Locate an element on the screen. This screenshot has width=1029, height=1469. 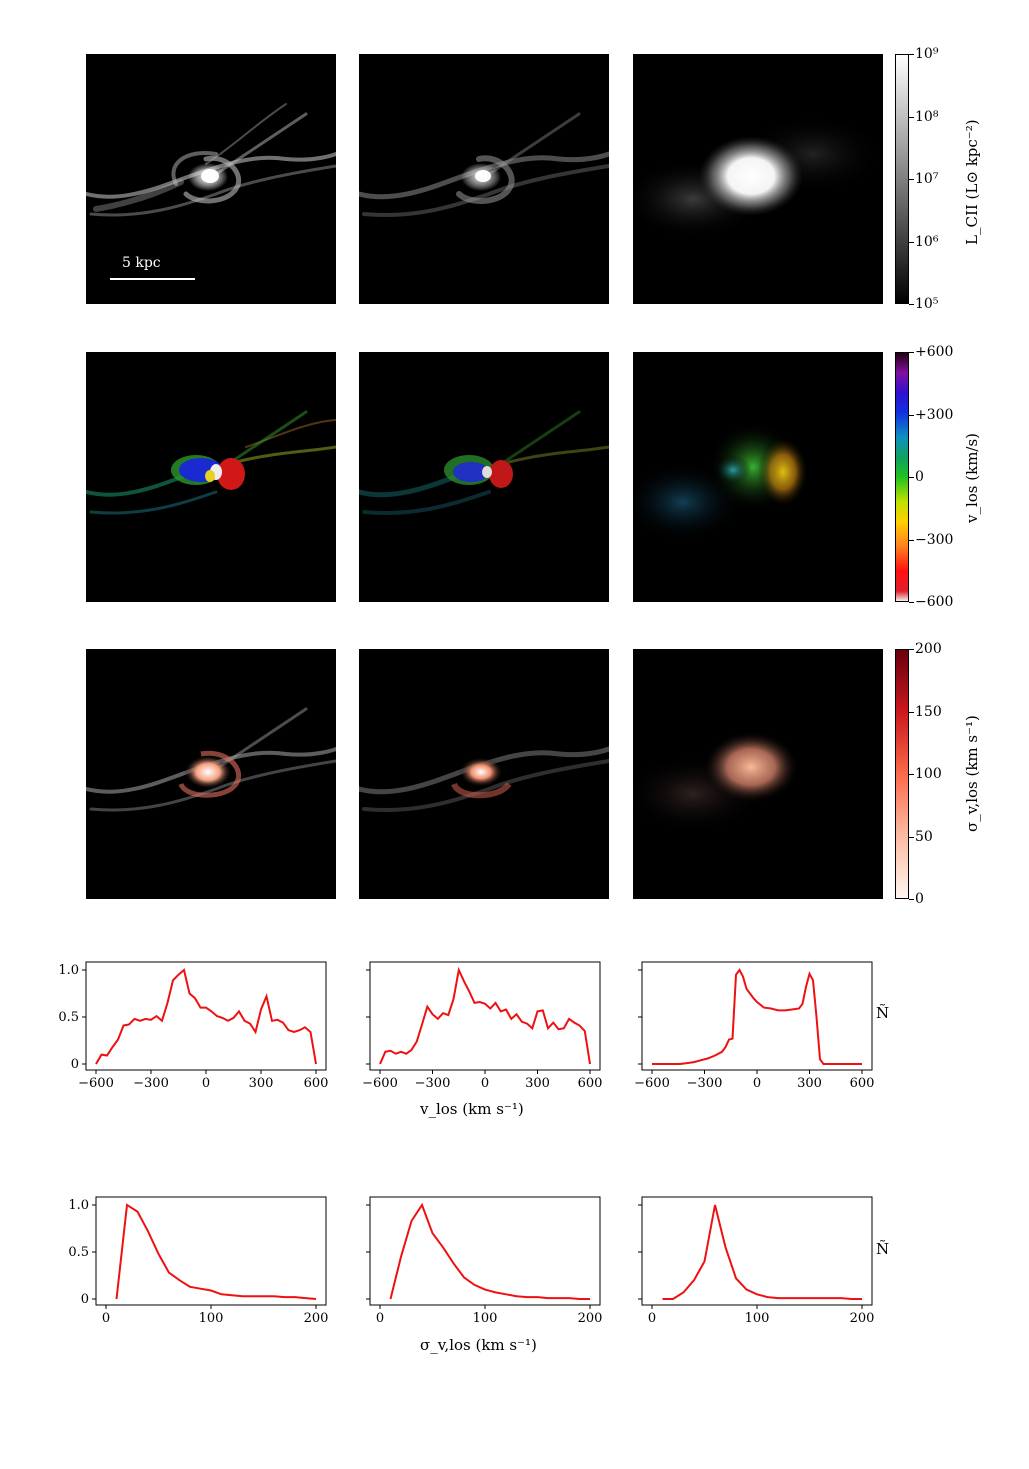
luminosity-map-left: 5 kpc is located at coordinates (211, 179).